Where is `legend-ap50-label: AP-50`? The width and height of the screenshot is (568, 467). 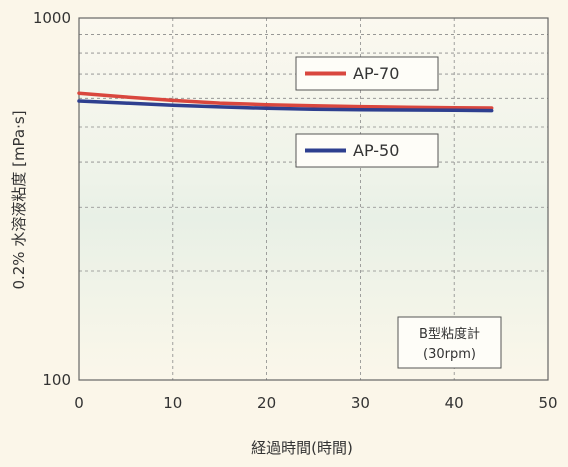
legend-ap50-label: AP-50 is located at coordinates (376, 150).